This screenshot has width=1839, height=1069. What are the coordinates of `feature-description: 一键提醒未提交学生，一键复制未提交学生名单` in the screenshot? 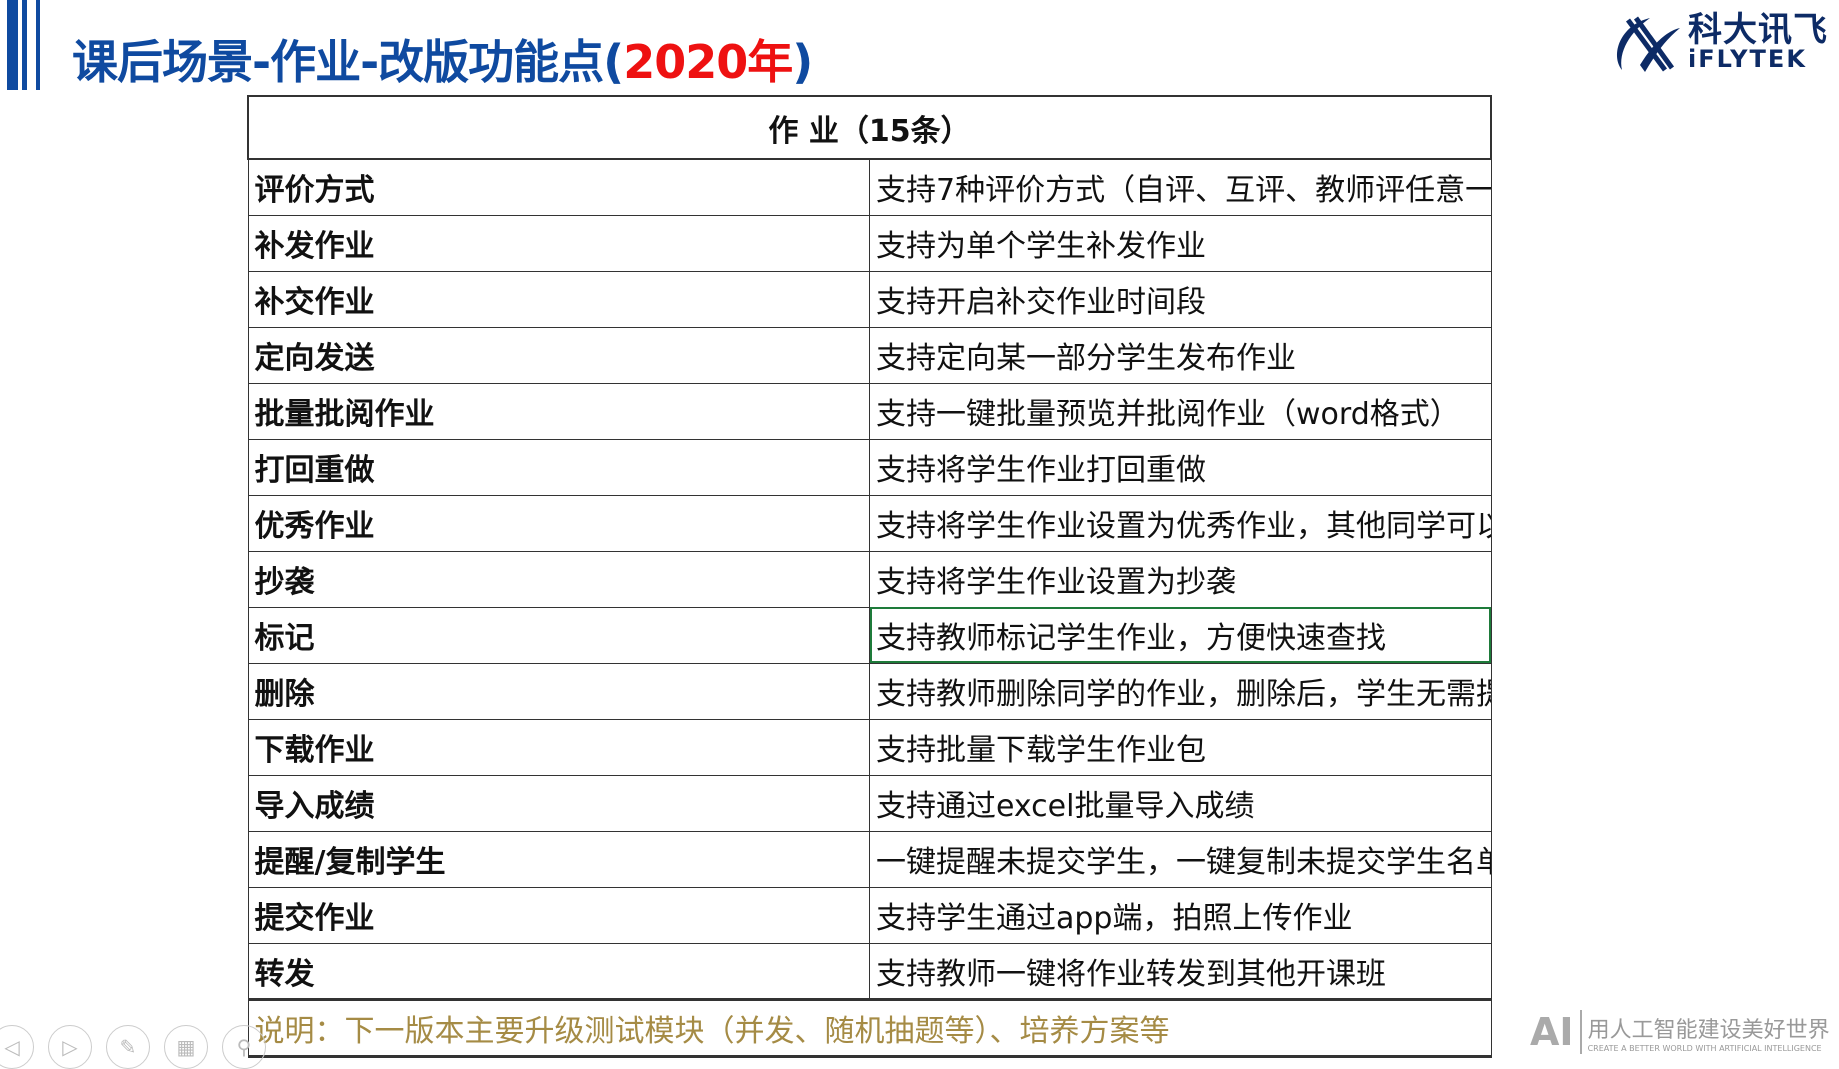 It's located at (1180, 859).